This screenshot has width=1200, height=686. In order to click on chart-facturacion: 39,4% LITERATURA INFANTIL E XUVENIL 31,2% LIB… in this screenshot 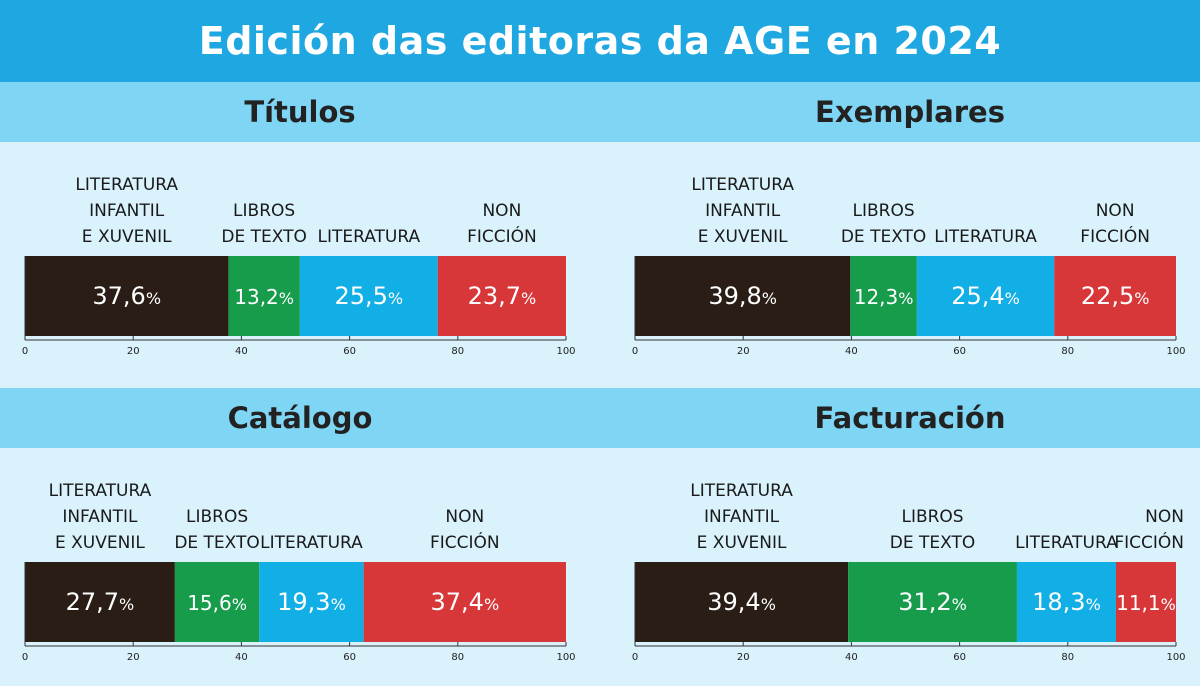, I will do `click(909, 572)`.